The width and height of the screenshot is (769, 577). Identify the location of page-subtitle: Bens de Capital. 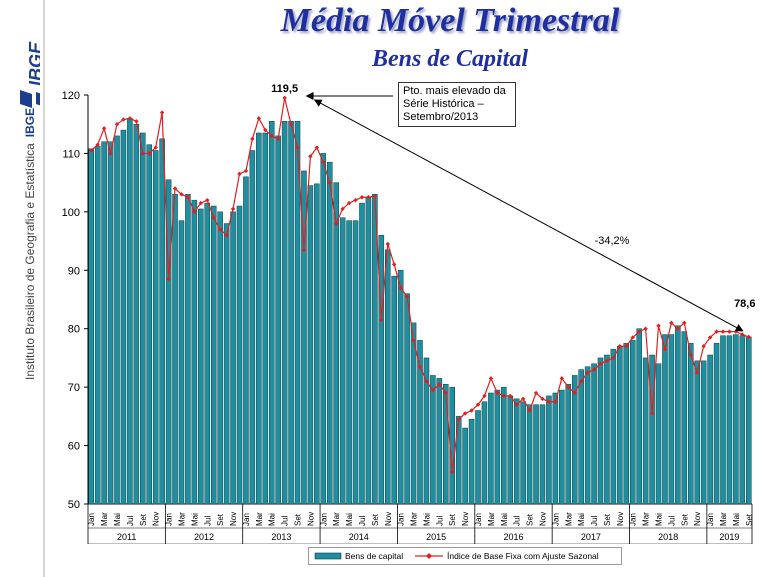
(449, 59).